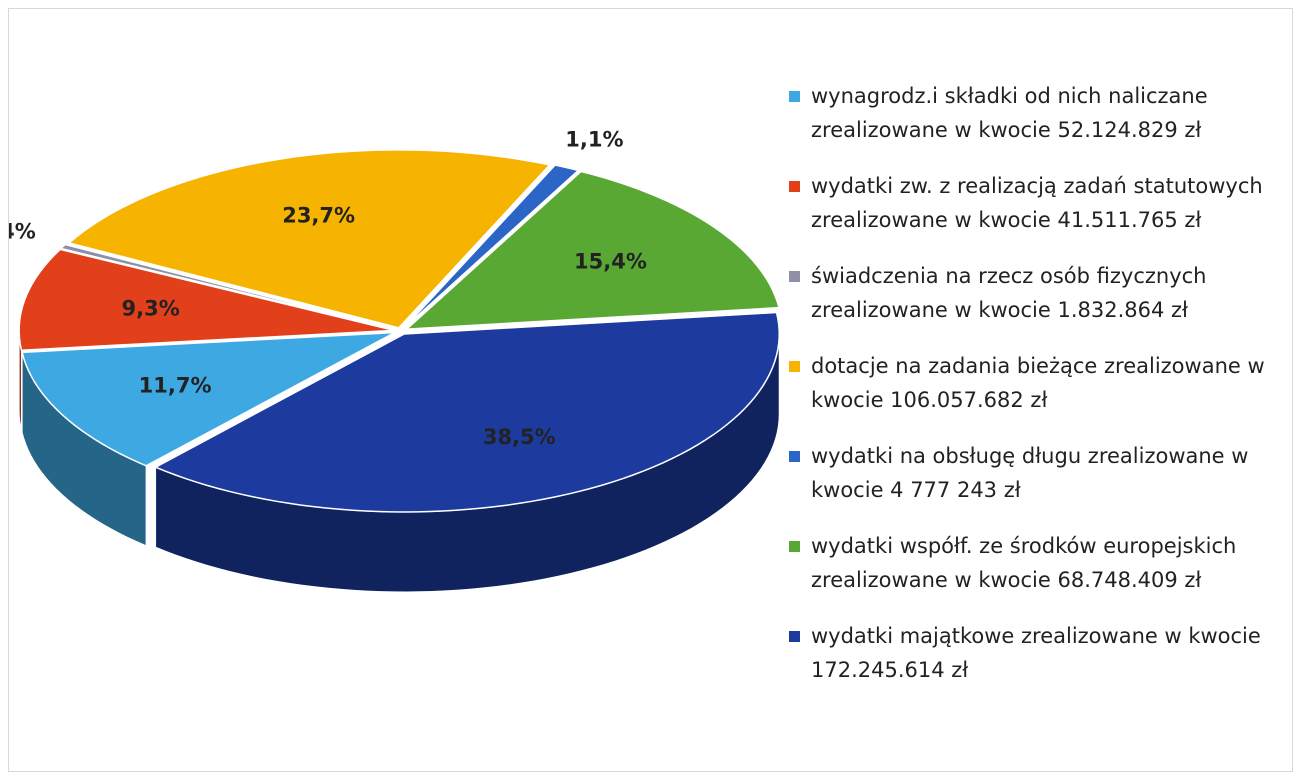  Describe the element at coordinates (318, 216) in the screenshot. I see `data-label: 23,7%` at that location.